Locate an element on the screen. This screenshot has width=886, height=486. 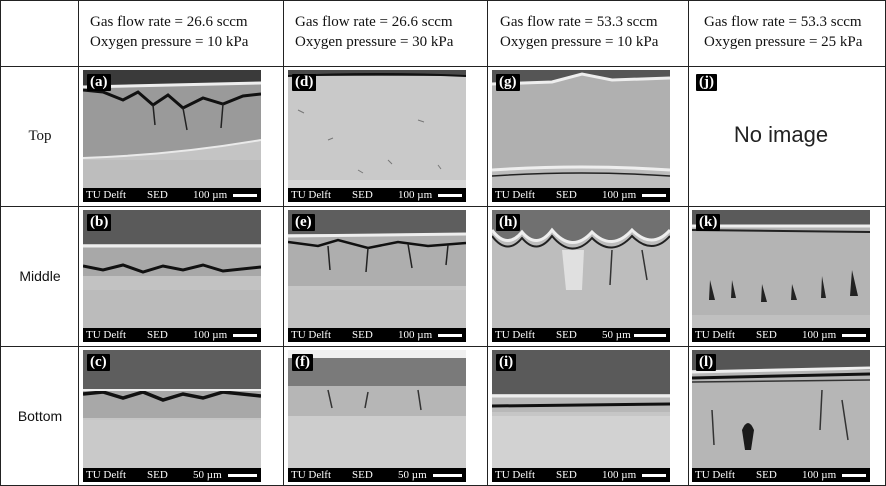
panel-label: (h) is located at coordinates (508, 222).